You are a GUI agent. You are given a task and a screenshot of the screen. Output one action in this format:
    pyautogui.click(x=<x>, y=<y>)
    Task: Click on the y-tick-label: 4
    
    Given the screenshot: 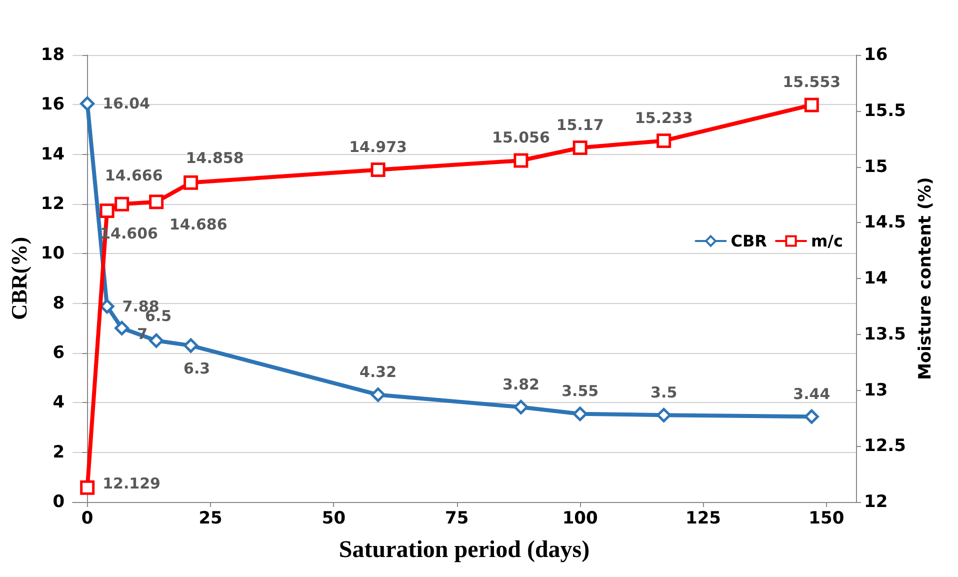 What is the action you would take?
    pyautogui.click(x=58, y=402)
    